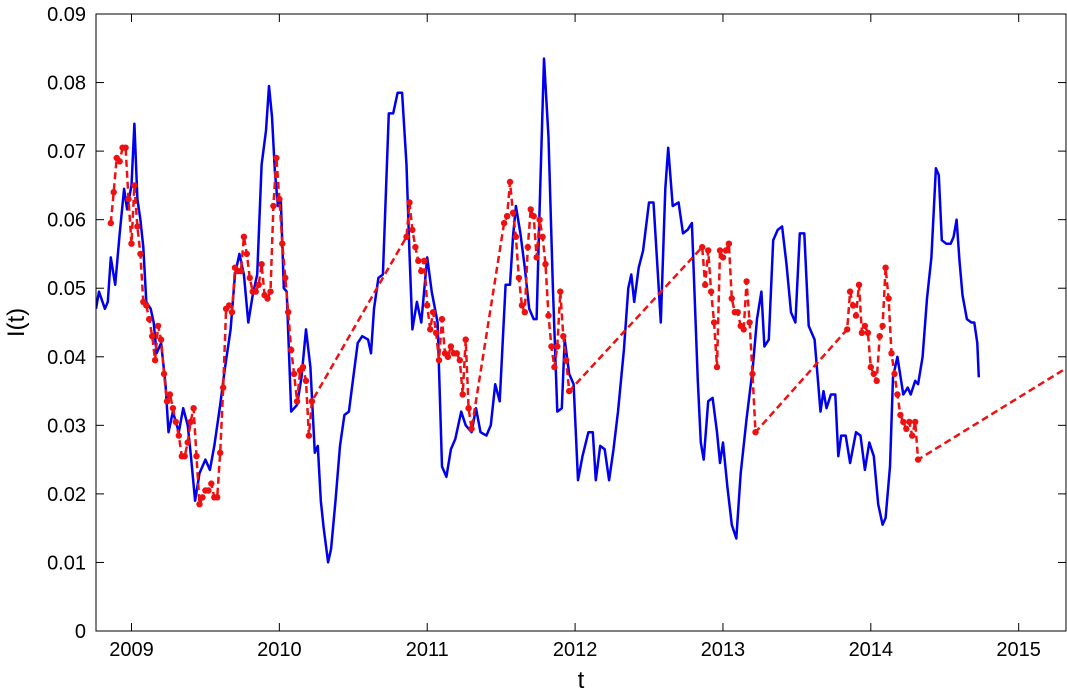  What do you see at coordinates (66, 152) in the screenshot?
I see `y-tick-label: 0.07` at bounding box center [66, 152].